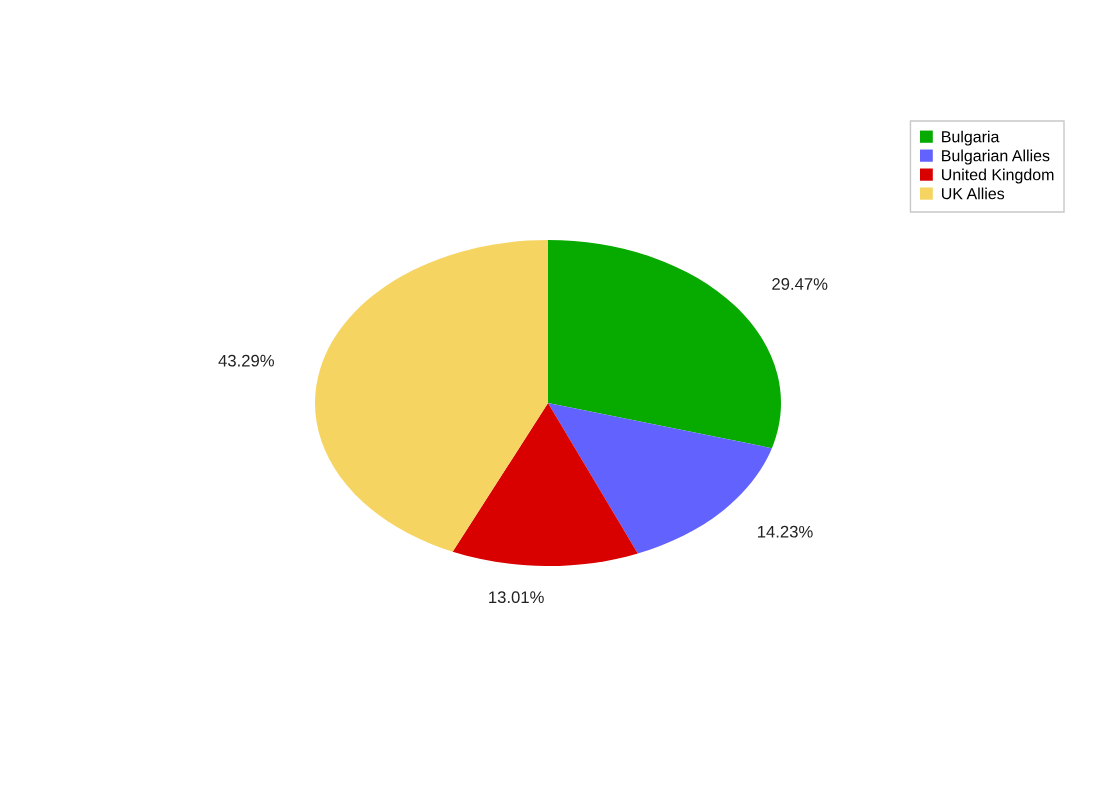  I want to click on data-label: 13.01%, so click(516, 597).